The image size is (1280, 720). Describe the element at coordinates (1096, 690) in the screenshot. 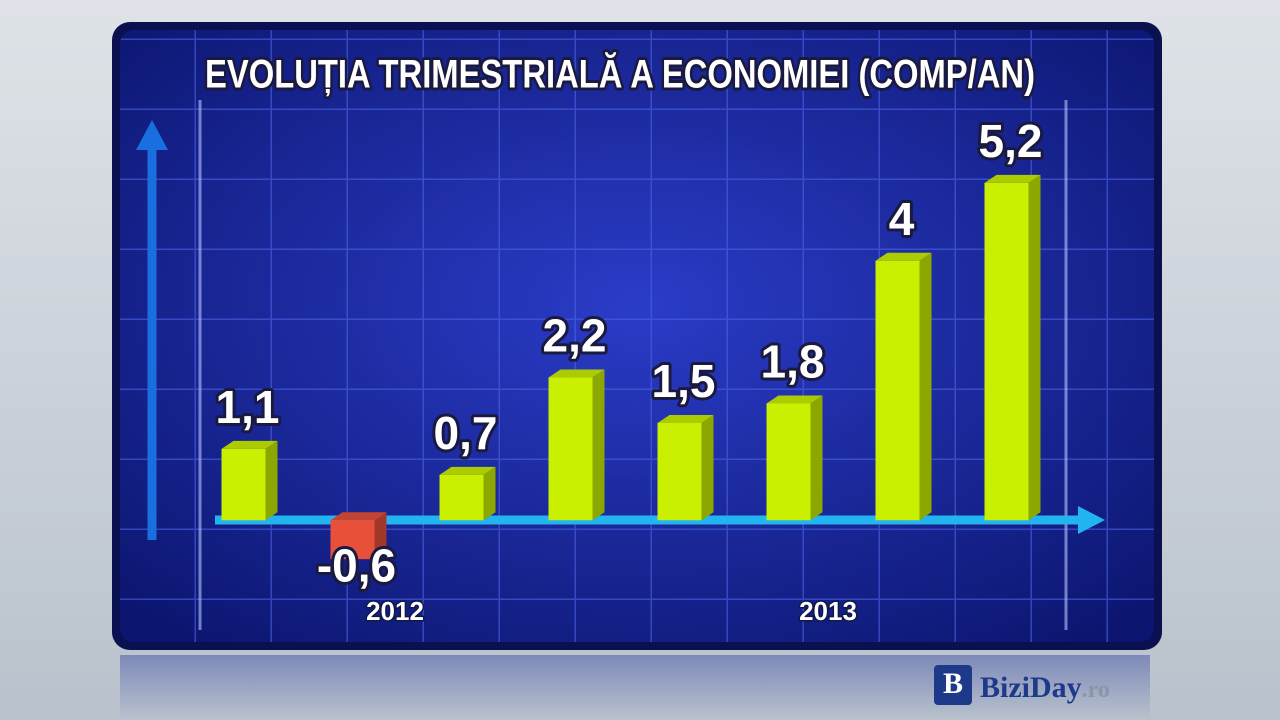

I see `watermark-suffix: .ro` at that location.